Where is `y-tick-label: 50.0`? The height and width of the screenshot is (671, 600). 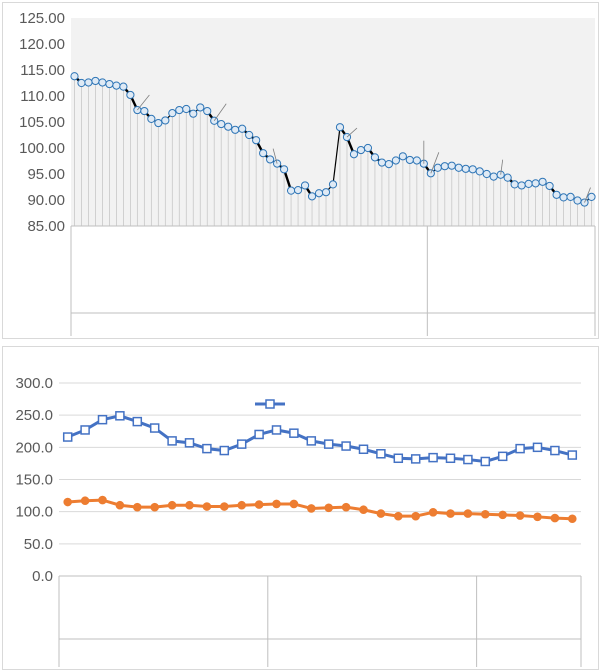
y-tick-label: 50.0 is located at coordinates (38, 544).